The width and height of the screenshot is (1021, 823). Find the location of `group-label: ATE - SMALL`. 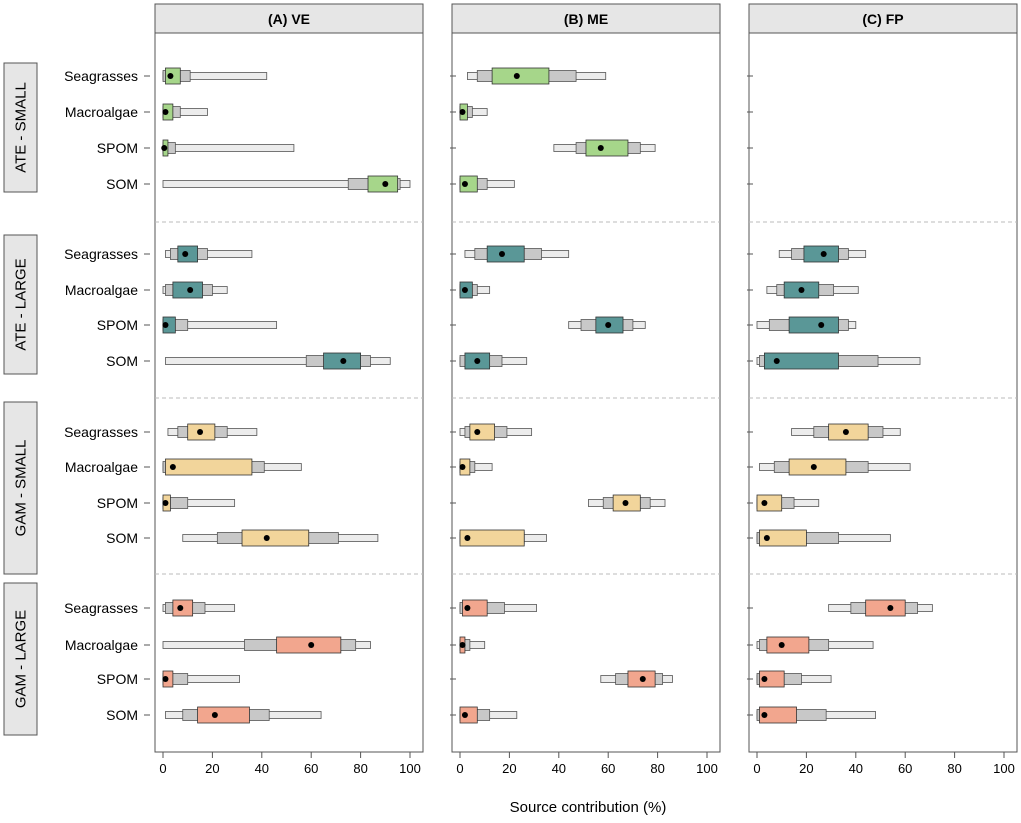

group-label: ATE - SMALL is located at coordinates (21, 127).